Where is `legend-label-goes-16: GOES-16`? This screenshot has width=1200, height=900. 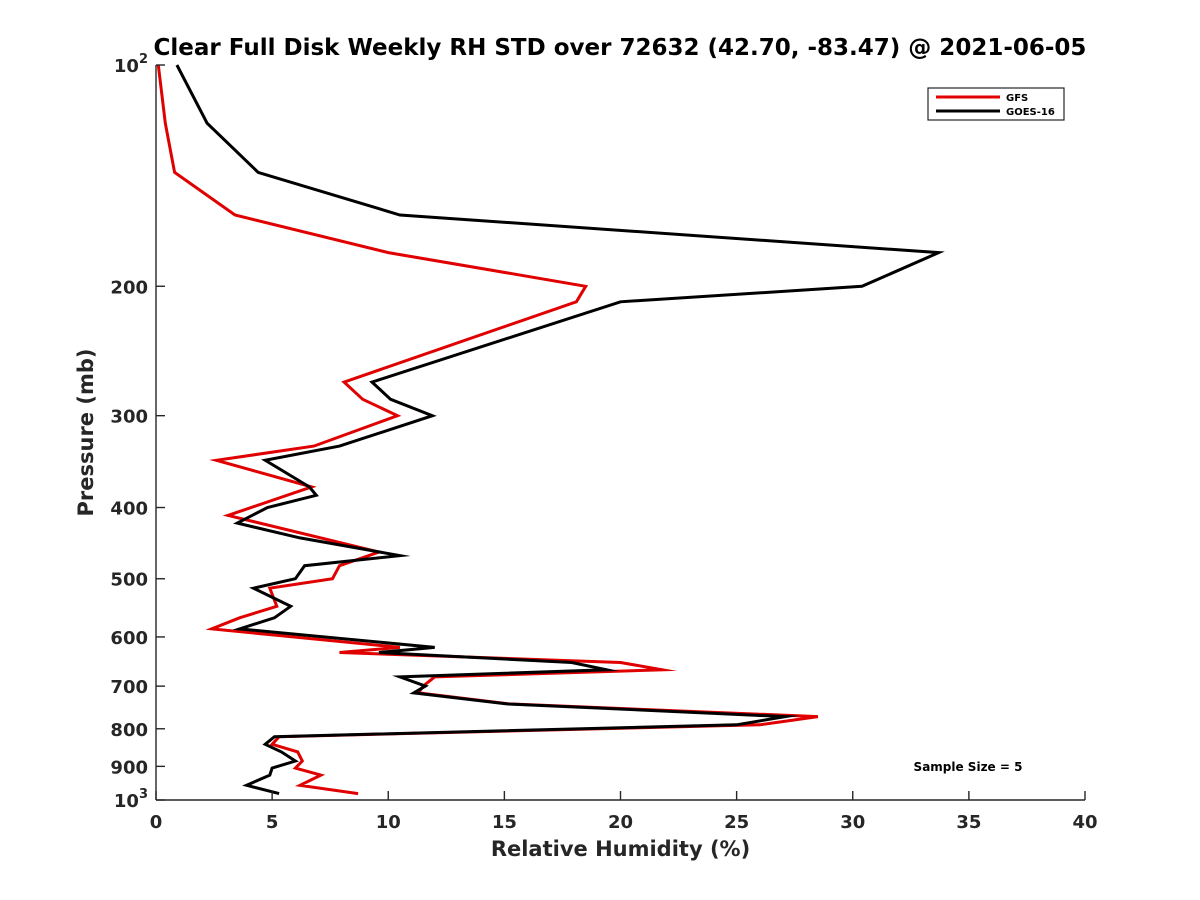 legend-label-goes-16: GOES-16 is located at coordinates (1030, 112).